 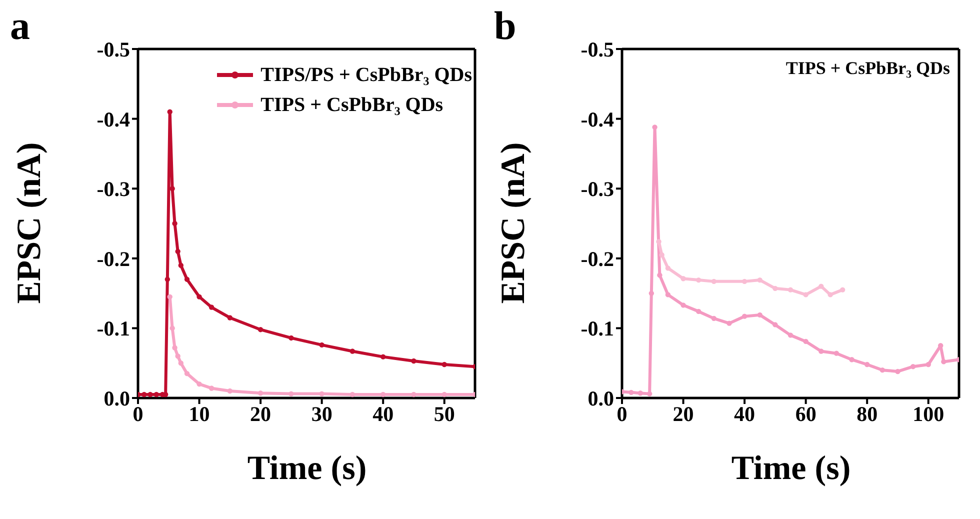 What do you see at coordinates (867, 414) in the screenshot?
I see `x-tick-label: 80` at bounding box center [867, 414].